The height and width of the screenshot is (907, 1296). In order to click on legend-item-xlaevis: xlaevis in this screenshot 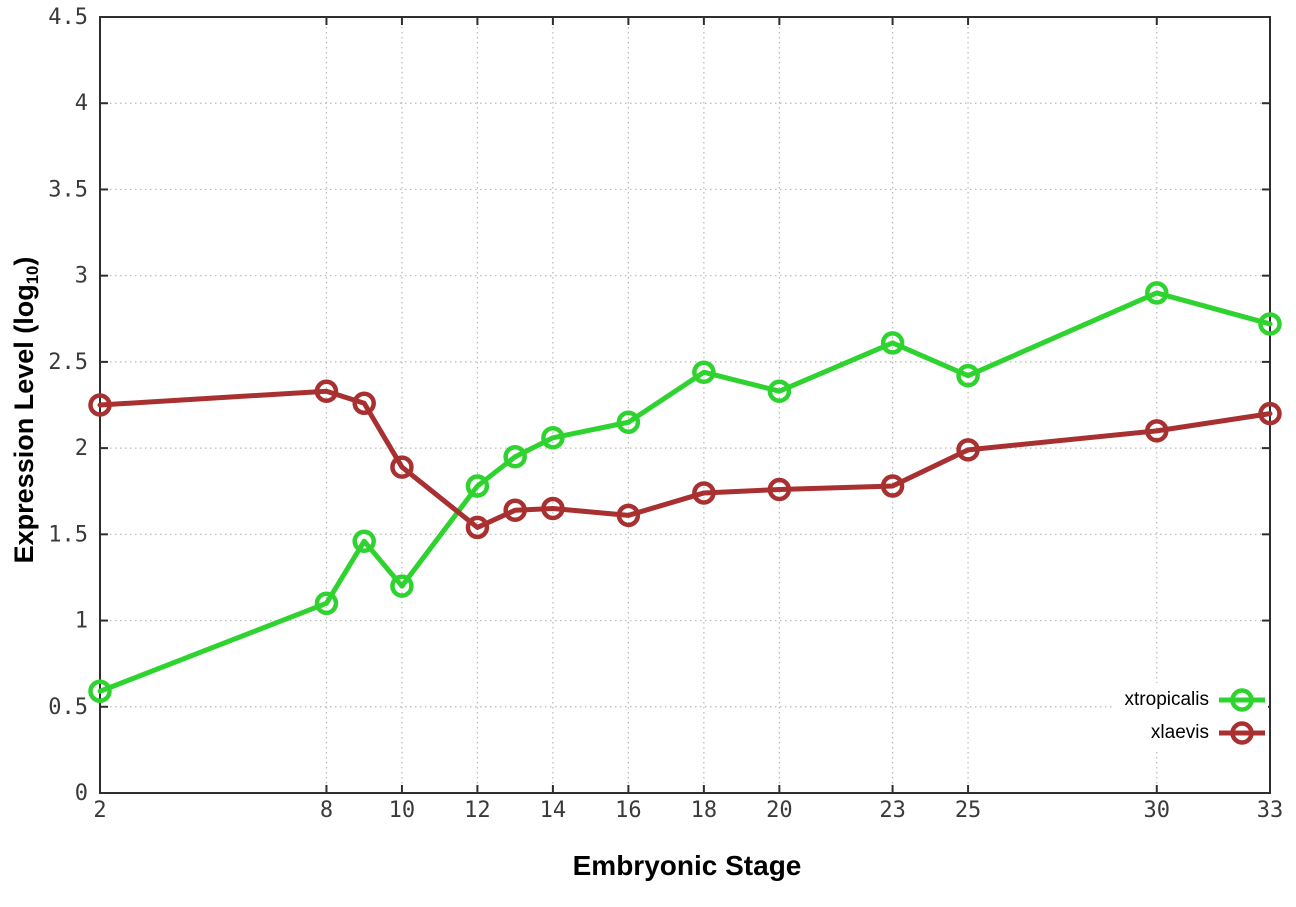, I will do `click(1195, 732)`.